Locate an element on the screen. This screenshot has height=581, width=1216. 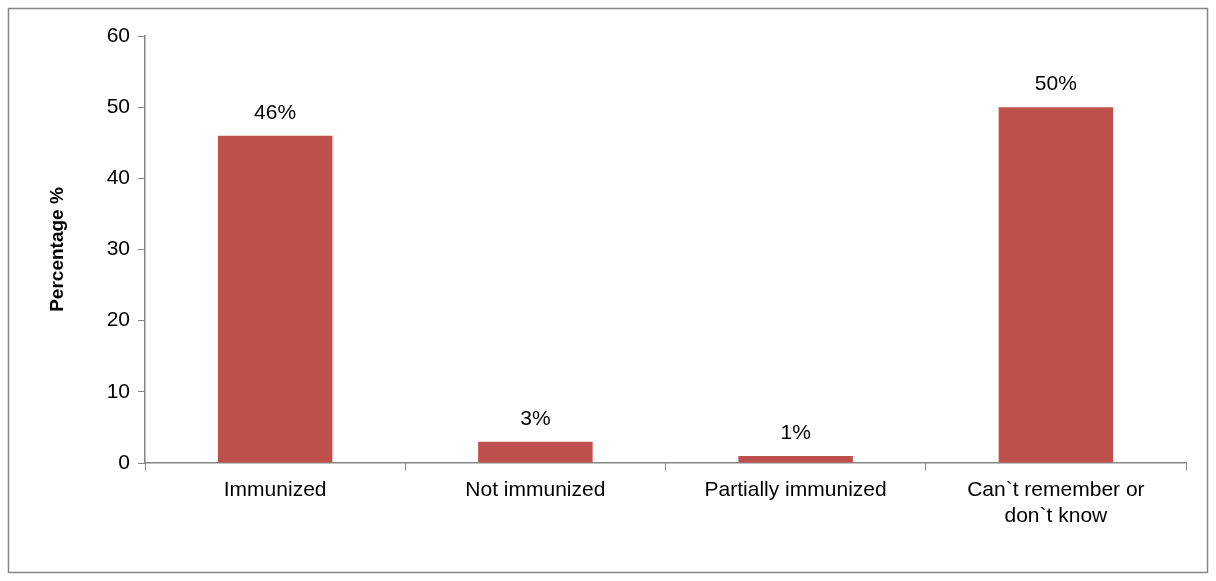
x-tick-label: Immunized is located at coordinates (275, 489).